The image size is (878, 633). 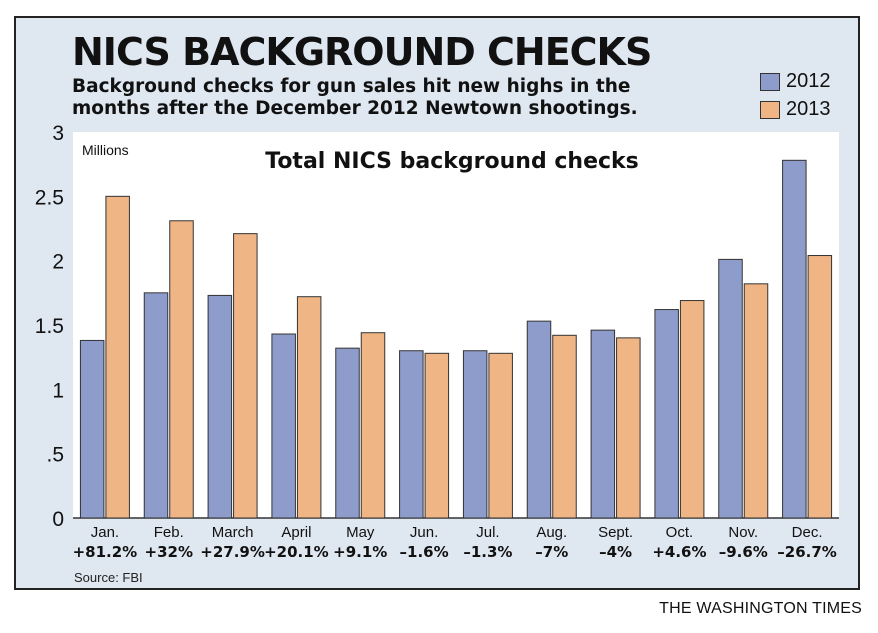 I want to click on change-label-4: +9.1%, so click(x=360, y=552).